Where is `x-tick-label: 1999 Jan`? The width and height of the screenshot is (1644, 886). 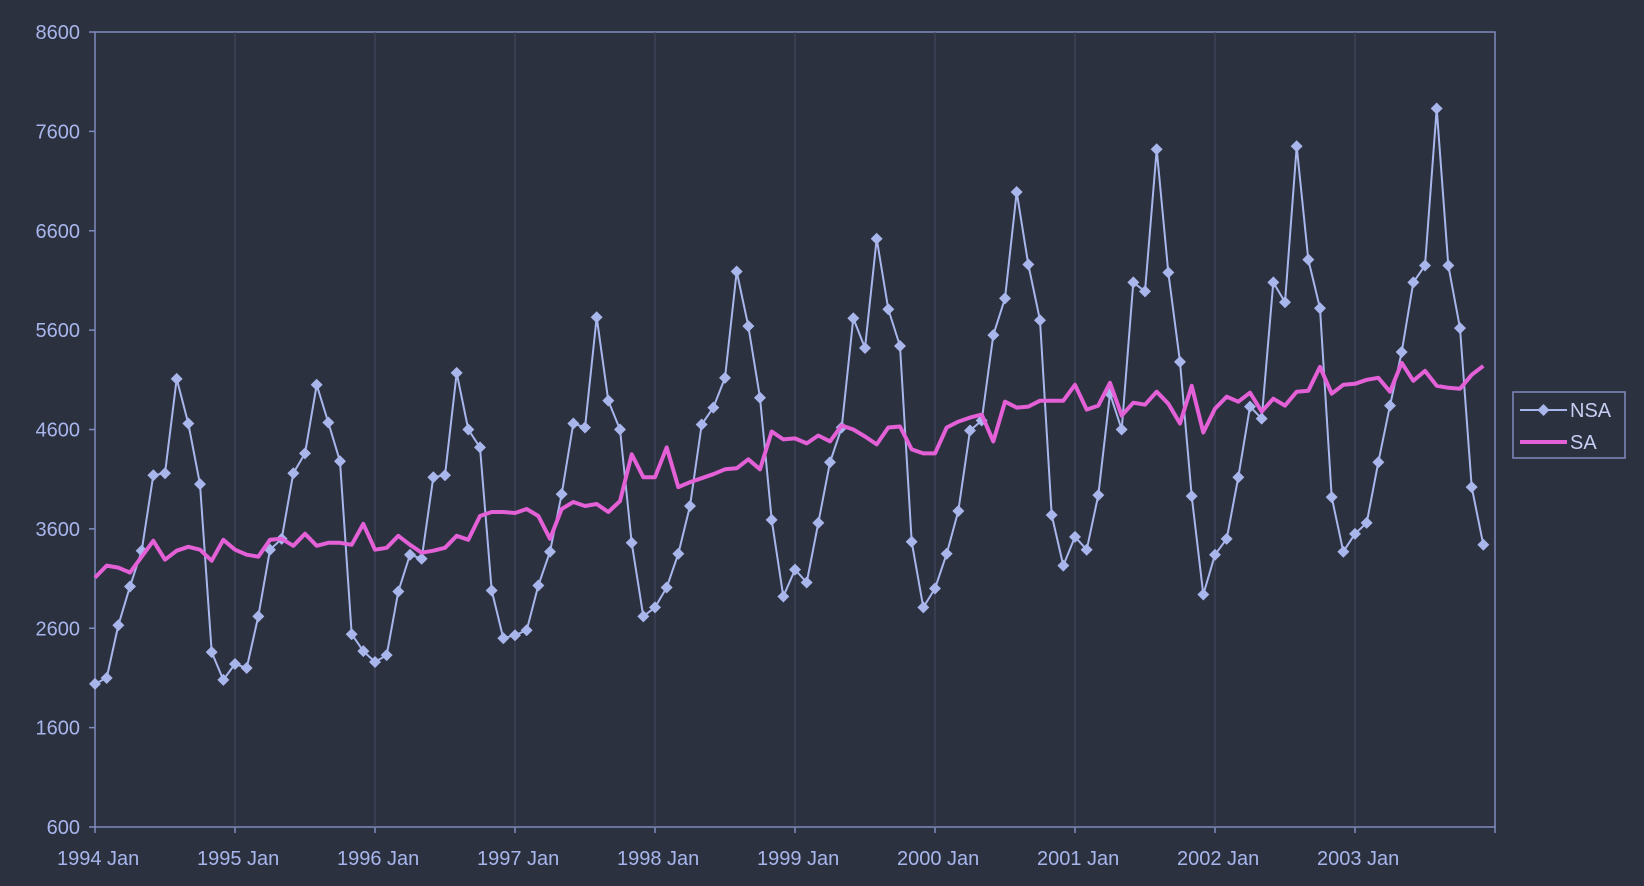 x-tick-label: 1999 Jan is located at coordinates (798, 859).